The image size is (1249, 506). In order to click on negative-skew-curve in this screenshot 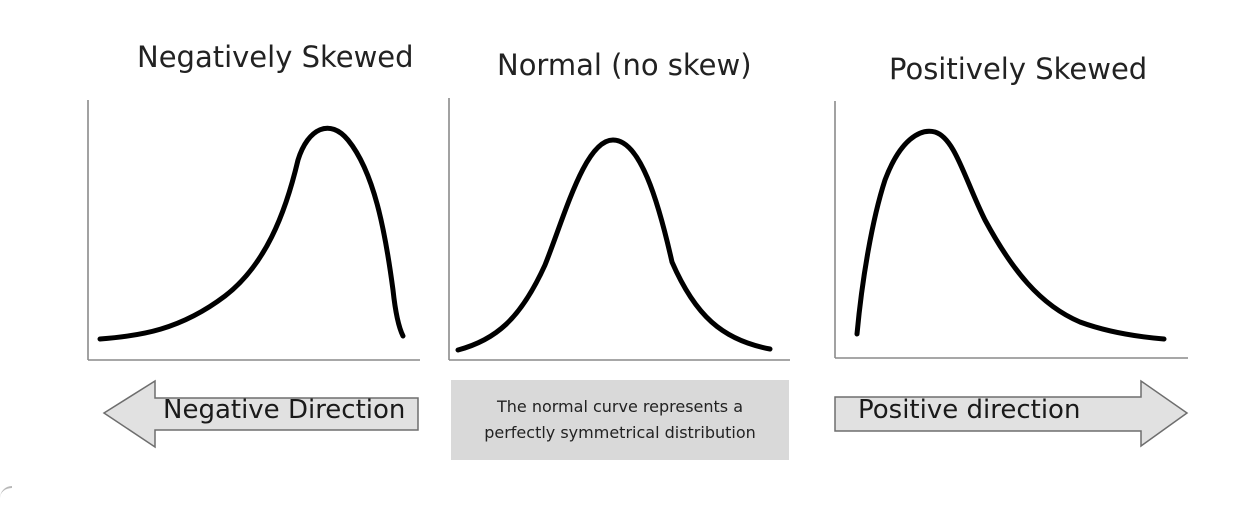, I will do `click(251, 233)`.